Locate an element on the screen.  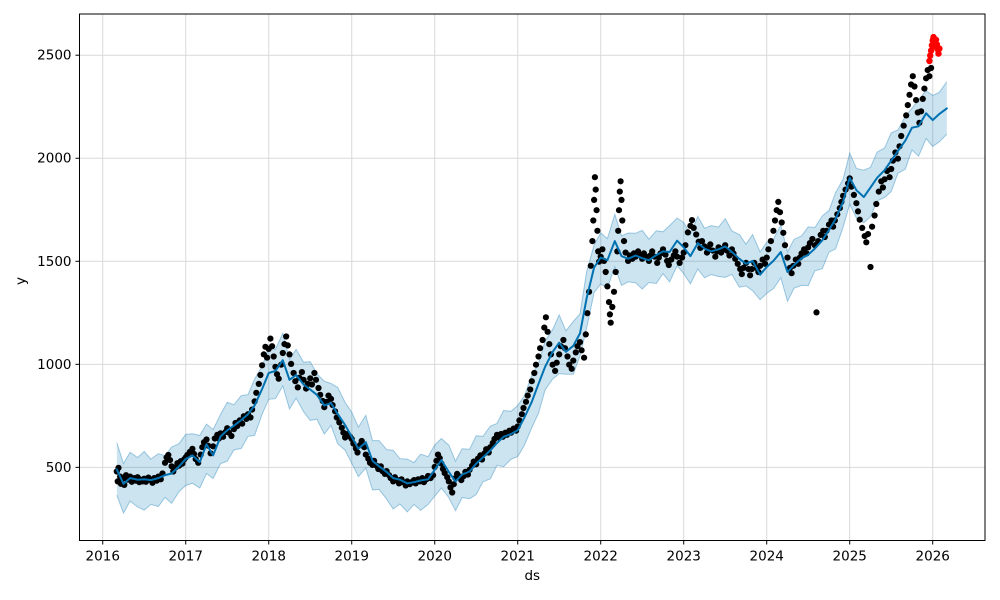
y-tick-label: 2000 is located at coordinates (54, 159).